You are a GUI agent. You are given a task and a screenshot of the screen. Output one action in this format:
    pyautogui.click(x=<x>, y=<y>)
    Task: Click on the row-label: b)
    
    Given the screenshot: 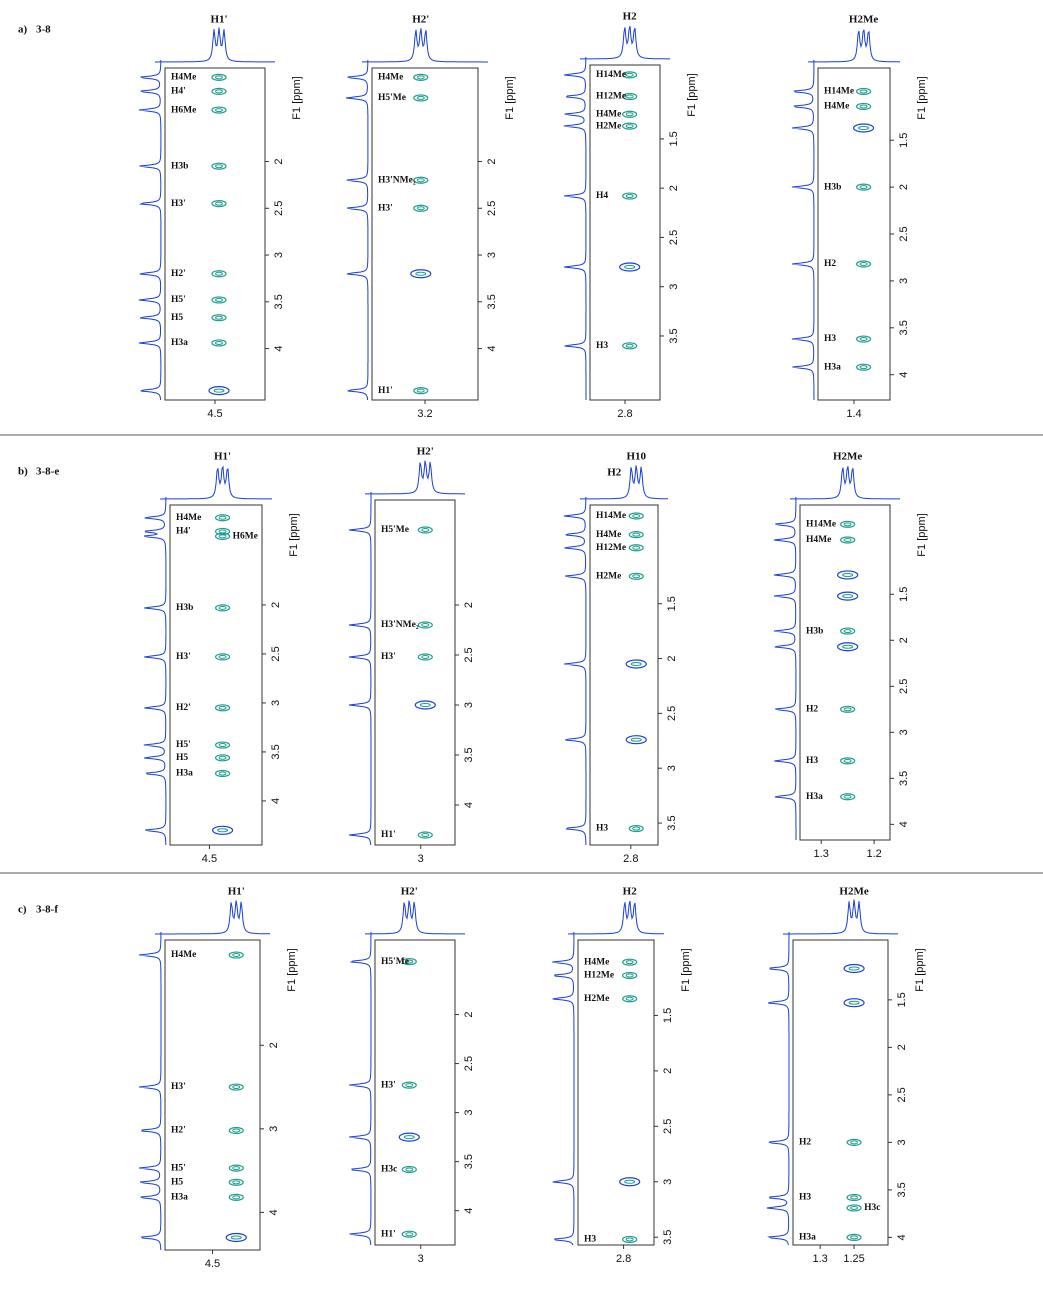 What is the action you would take?
    pyautogui.click(x=23, y=472)
    